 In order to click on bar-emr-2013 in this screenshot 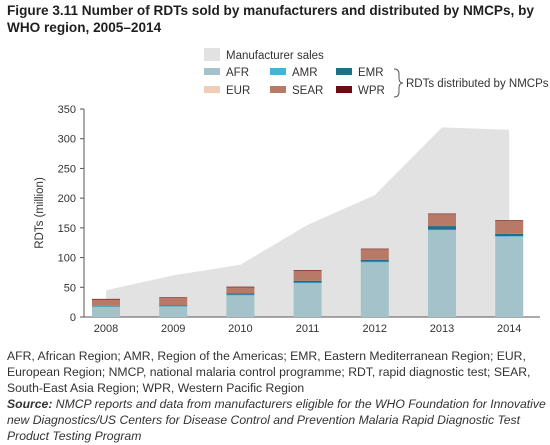, I will do `click(442, 228)`.